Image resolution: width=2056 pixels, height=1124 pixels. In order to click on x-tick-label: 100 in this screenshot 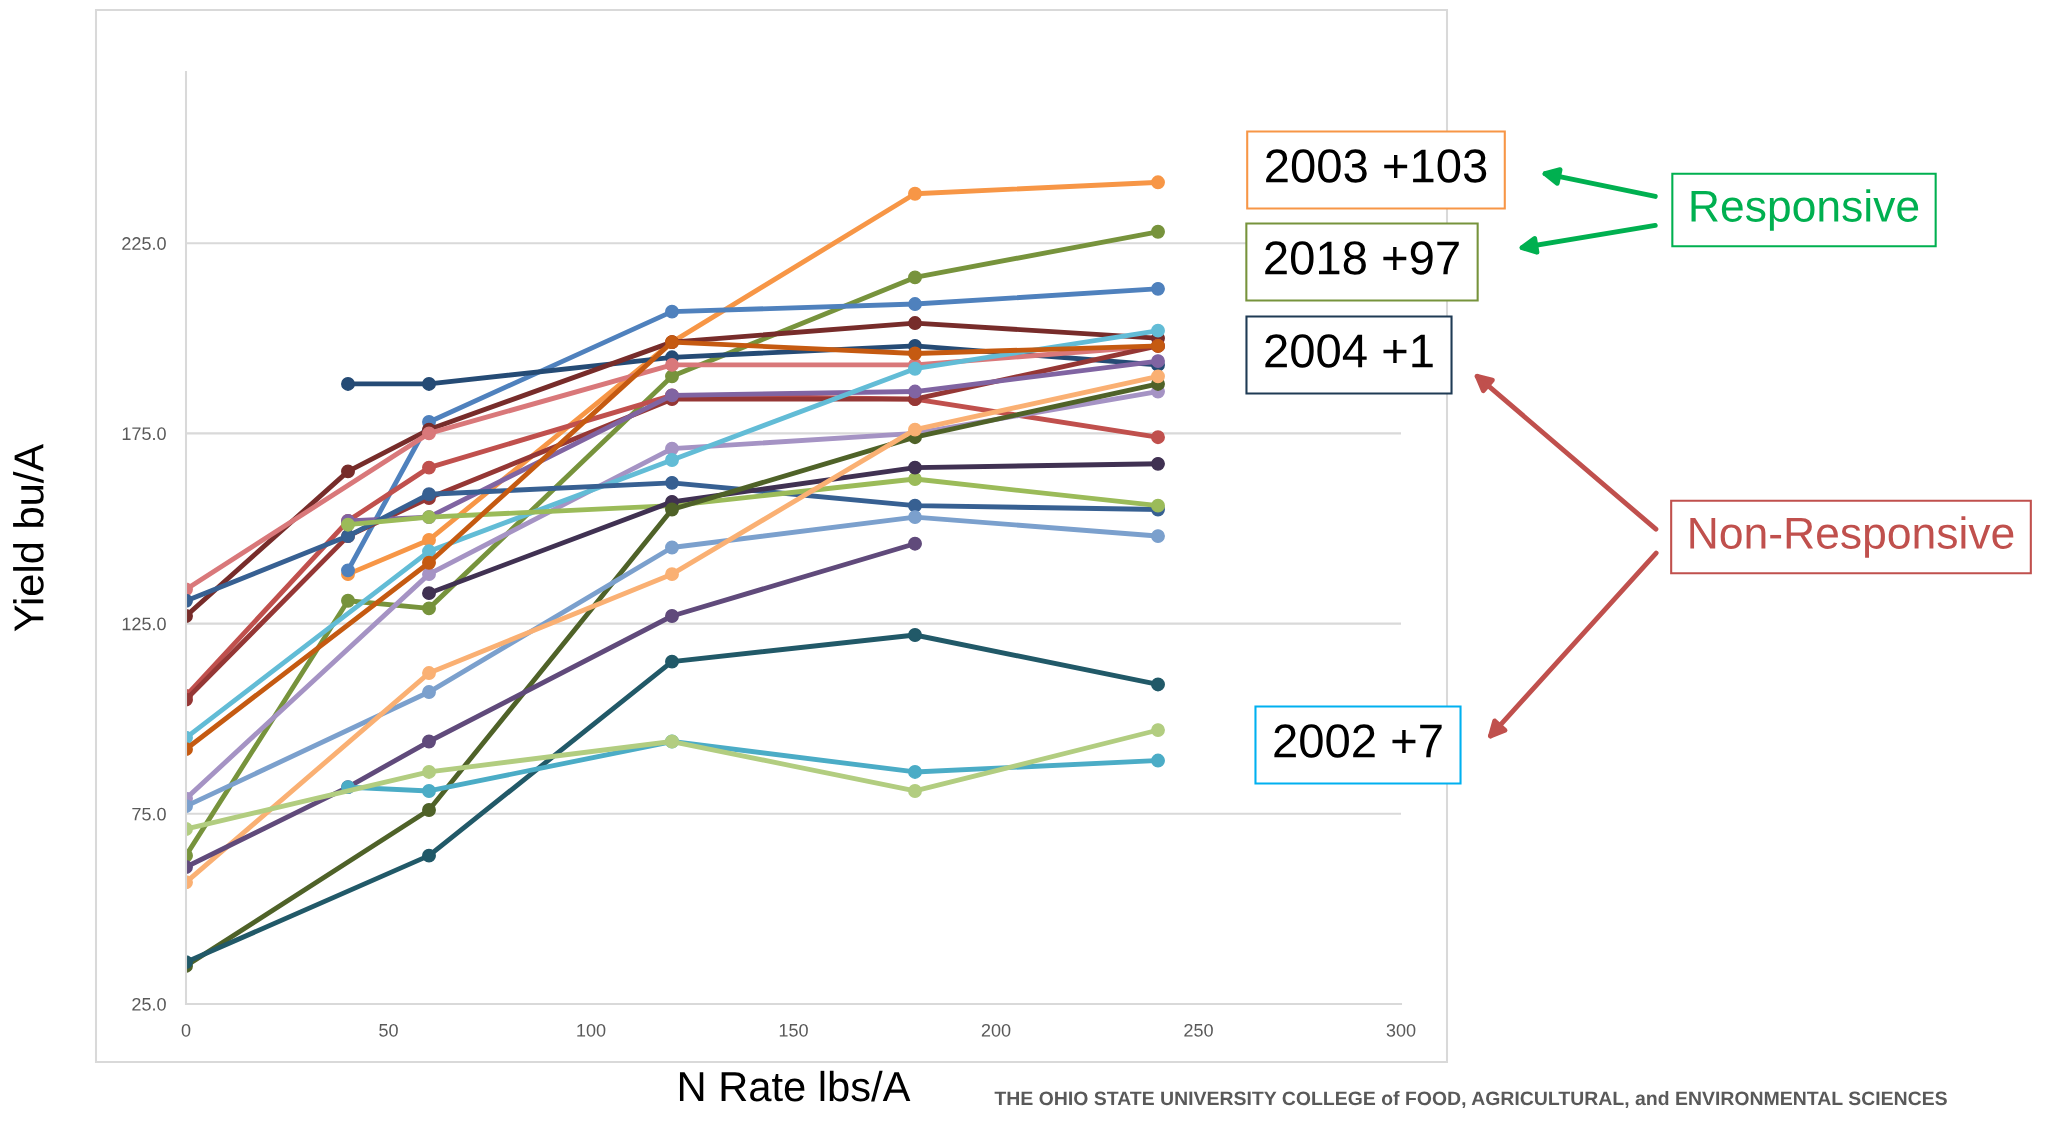, I will do `click(591, 1030)`.